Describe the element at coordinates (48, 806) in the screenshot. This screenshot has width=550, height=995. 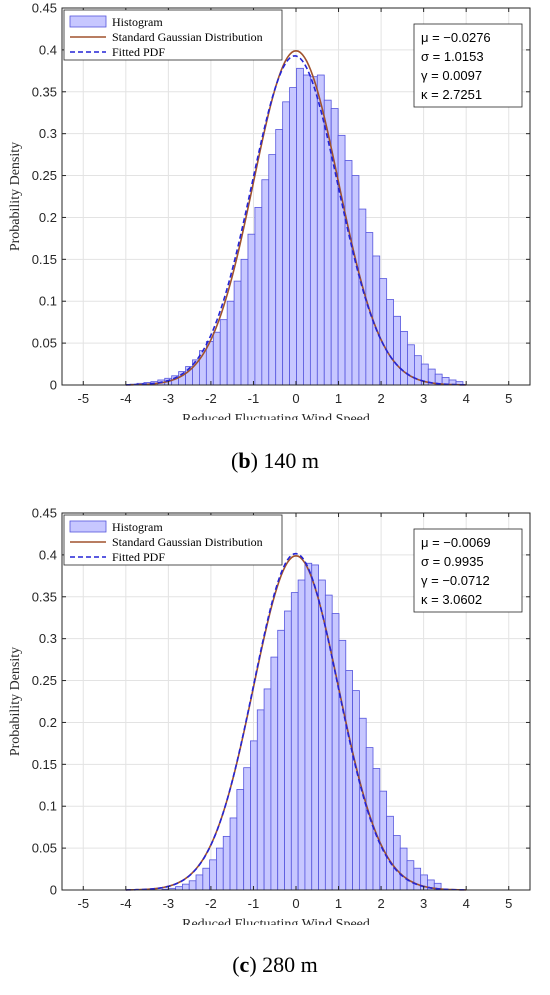
I see `y-tick-label: 0.1` at that location.